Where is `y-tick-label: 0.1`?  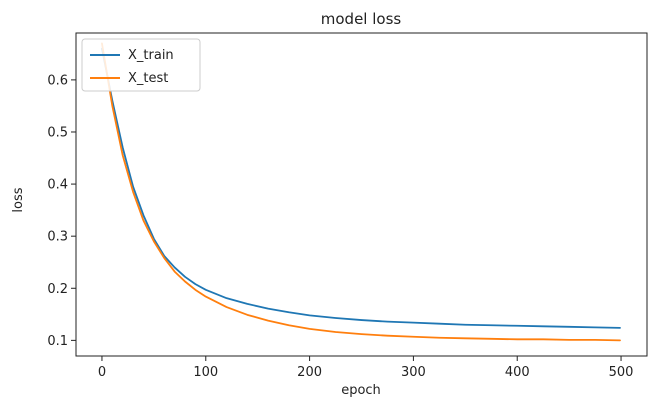 y-tick-label: 0.1 is located at coordinates (57, 341).